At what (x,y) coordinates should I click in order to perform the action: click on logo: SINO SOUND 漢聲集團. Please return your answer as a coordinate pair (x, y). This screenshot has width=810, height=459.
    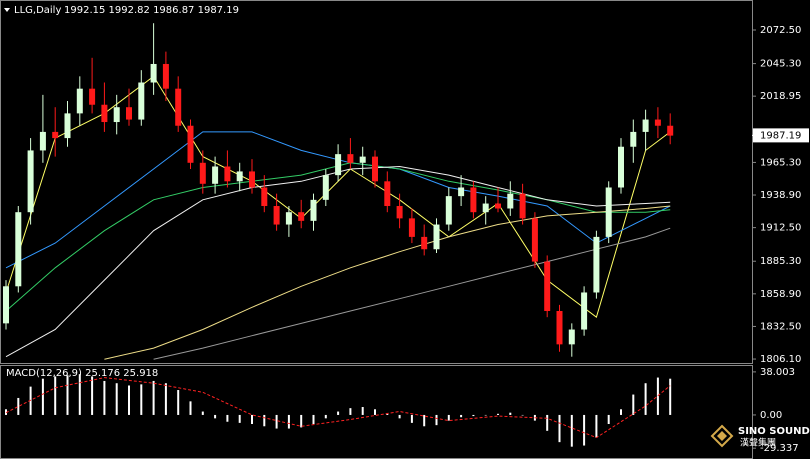
    Looking at the image, I should click on (760, 436).